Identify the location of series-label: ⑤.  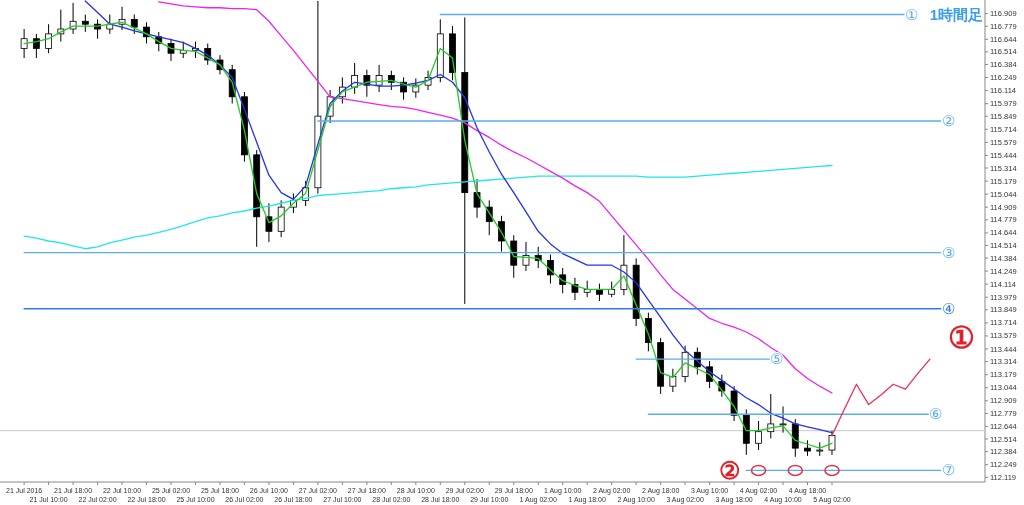
(777, 359).